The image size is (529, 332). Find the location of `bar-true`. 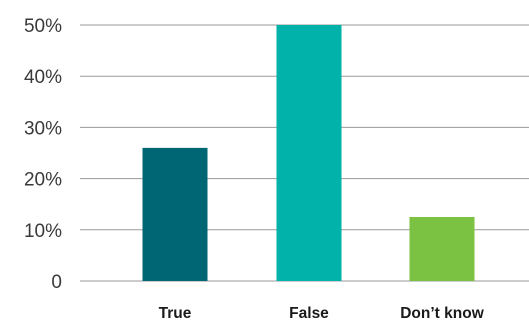

bar-true is located at coordinates (175, 214).